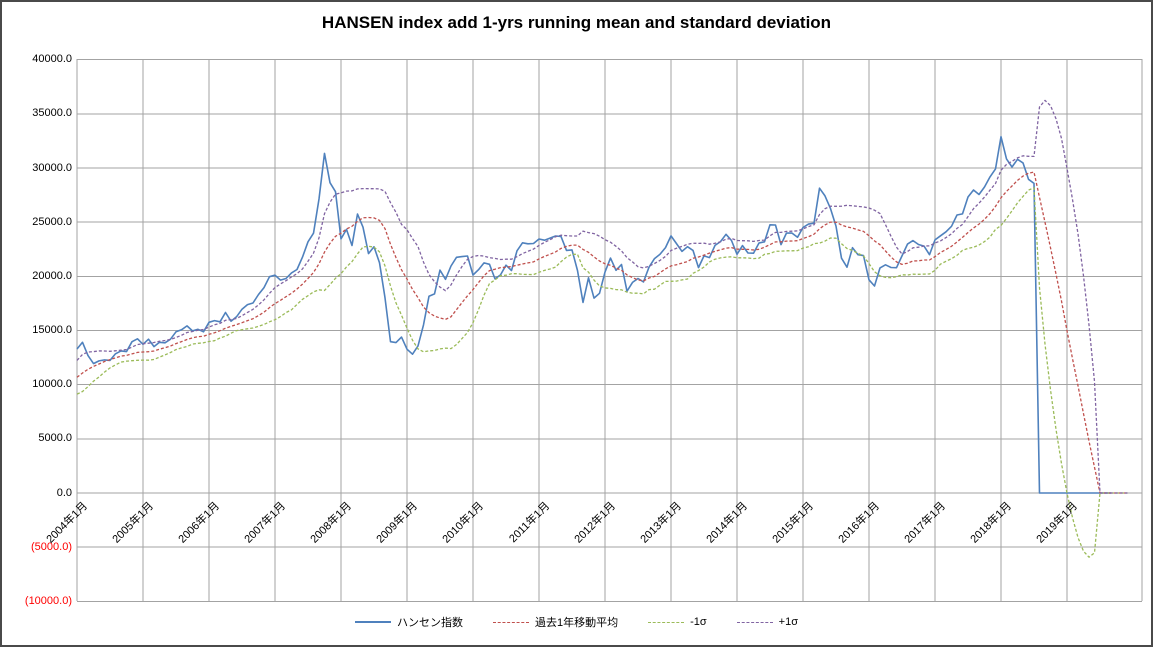 This screenshot has height=649, width=1153. What do you see at coordinates (52, 221) in the screenshot?
I see `y-axis-label: 25000.0` at bounding box center [52, 221].